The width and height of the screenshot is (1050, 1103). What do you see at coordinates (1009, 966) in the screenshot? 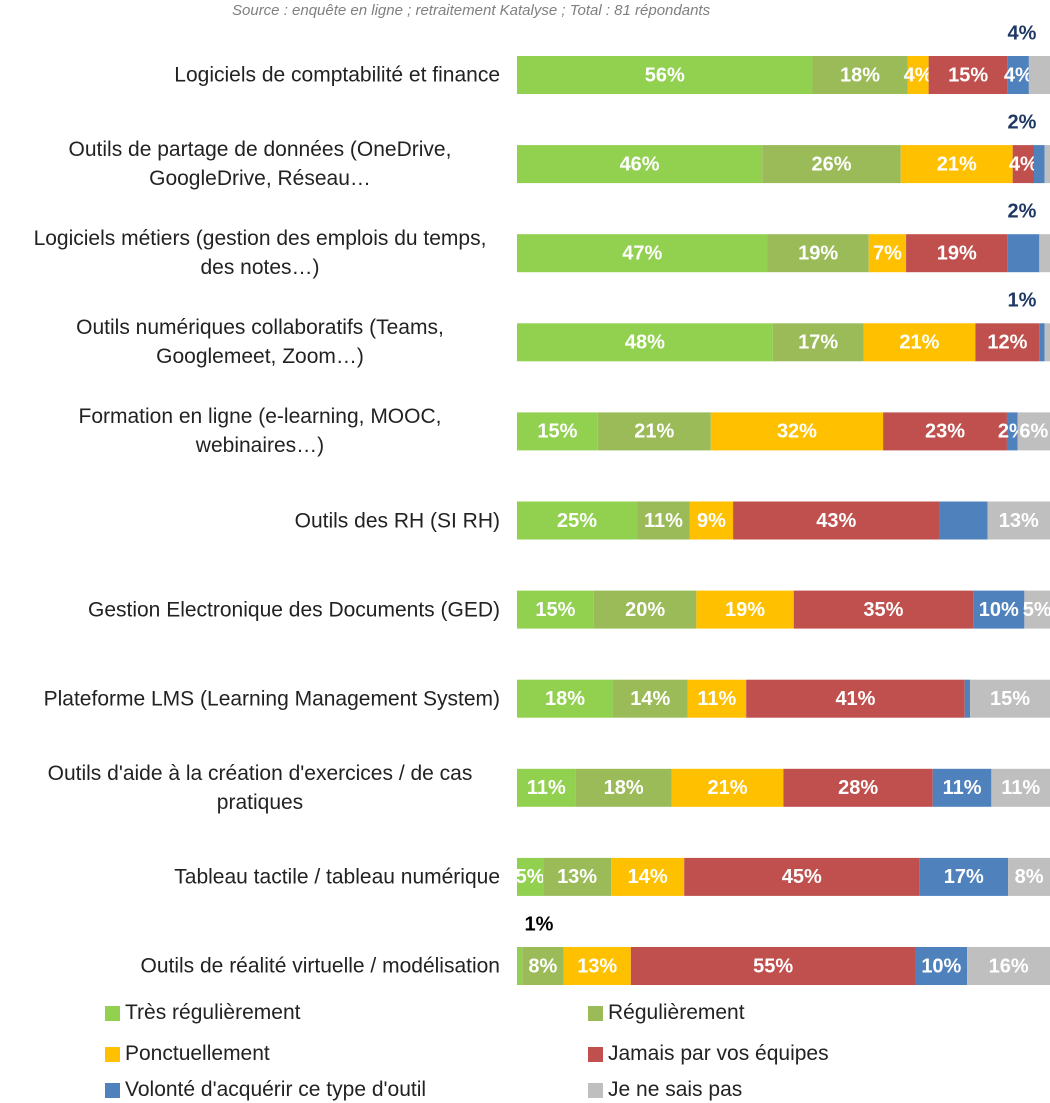
I see `data-label: 16%` at bounding box center [1009, 966].